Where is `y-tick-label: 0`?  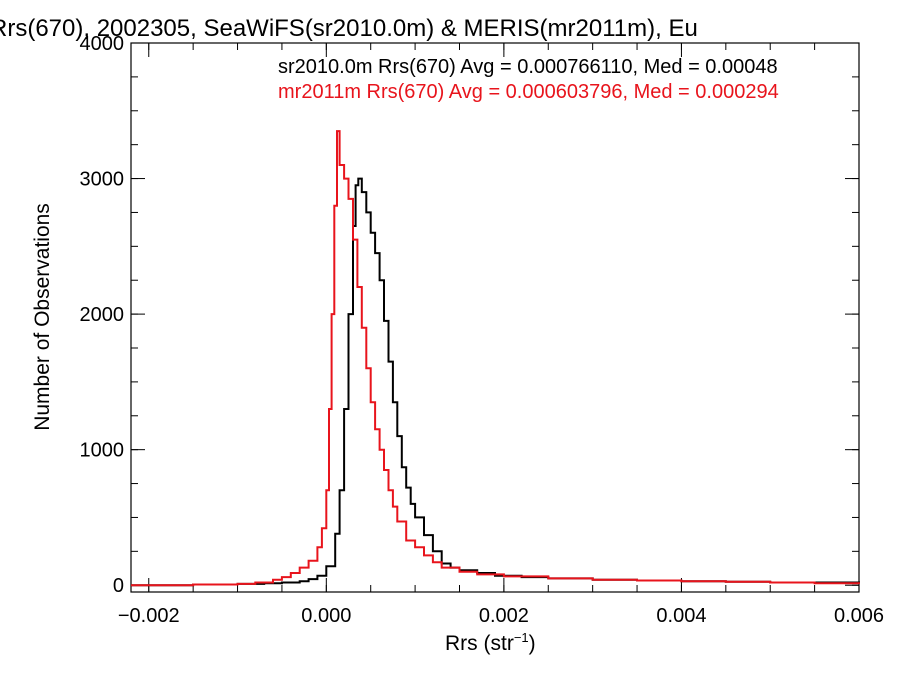 y-tick-label: 0 is located at coordinates (118, 586).